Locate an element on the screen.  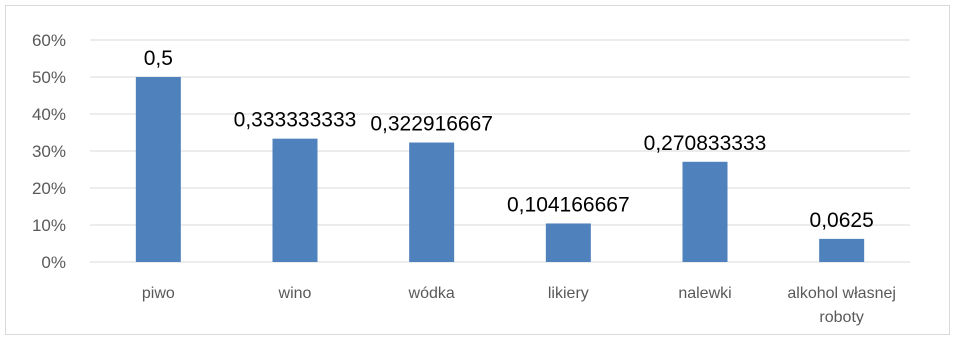
y-tick-label: 40% is located at coordinates (49, 114).